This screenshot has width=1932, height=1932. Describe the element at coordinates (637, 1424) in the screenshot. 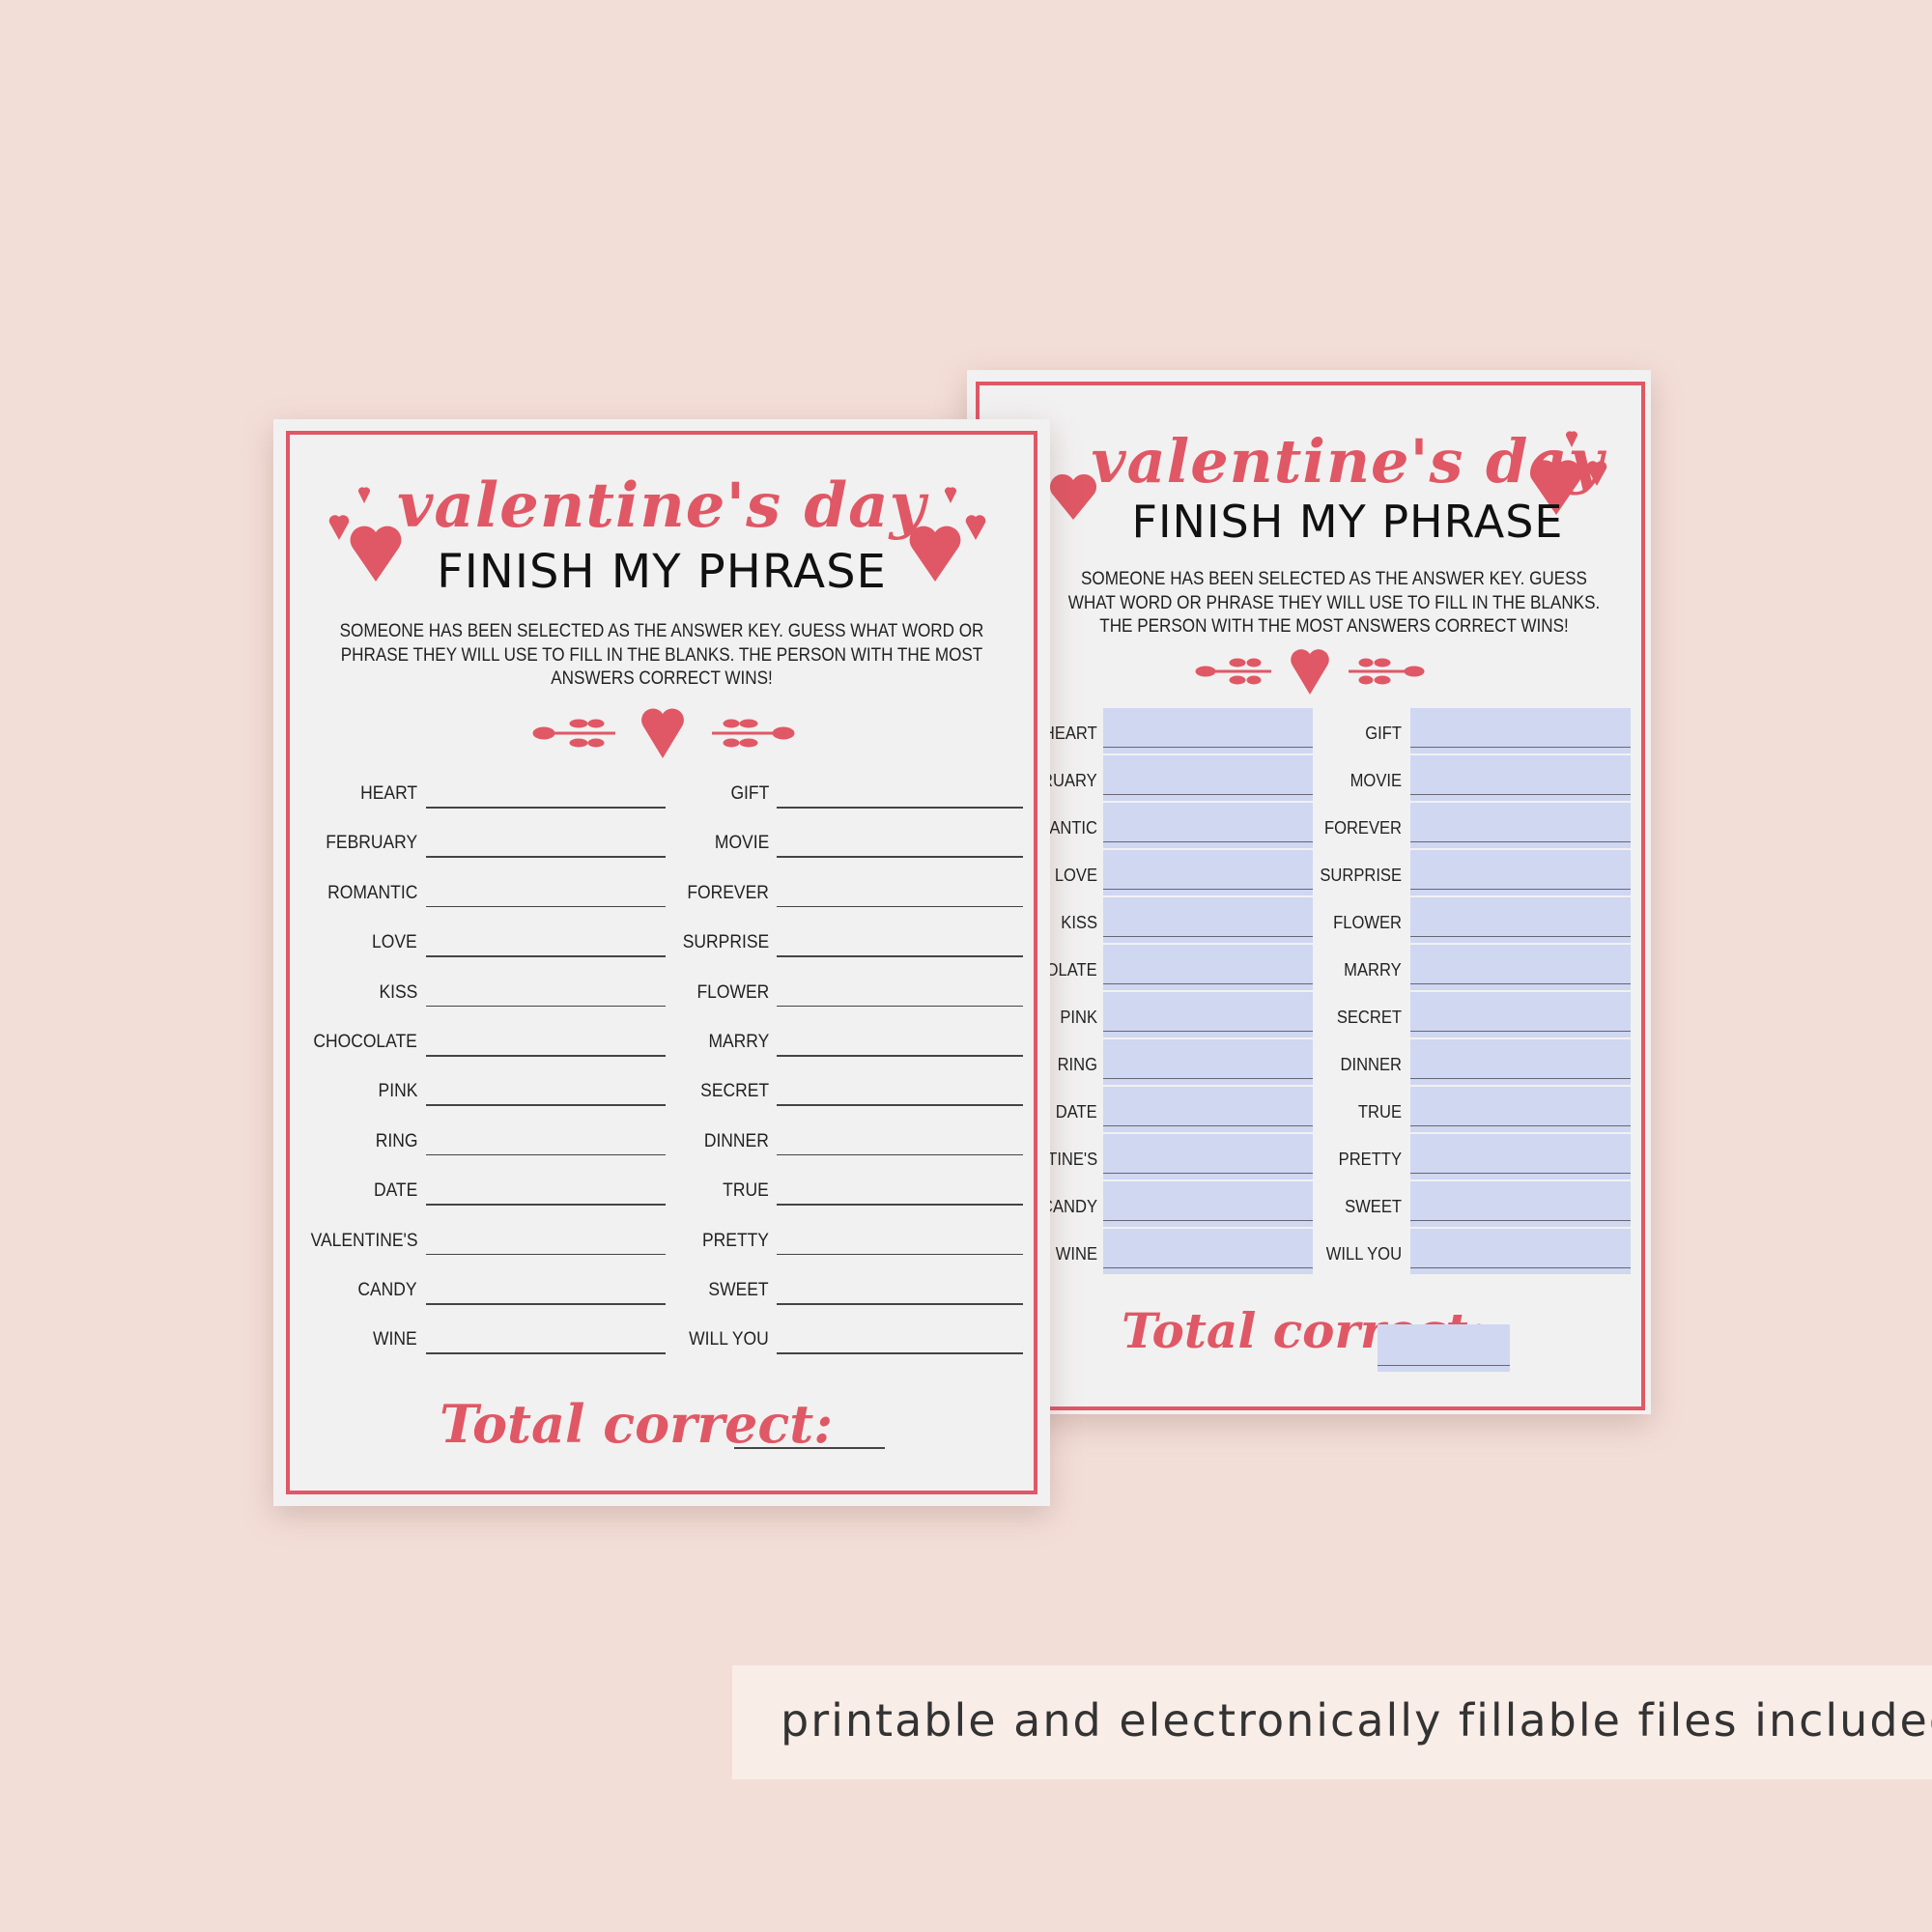

I see `total-correct-label: Total correct:` at that location.